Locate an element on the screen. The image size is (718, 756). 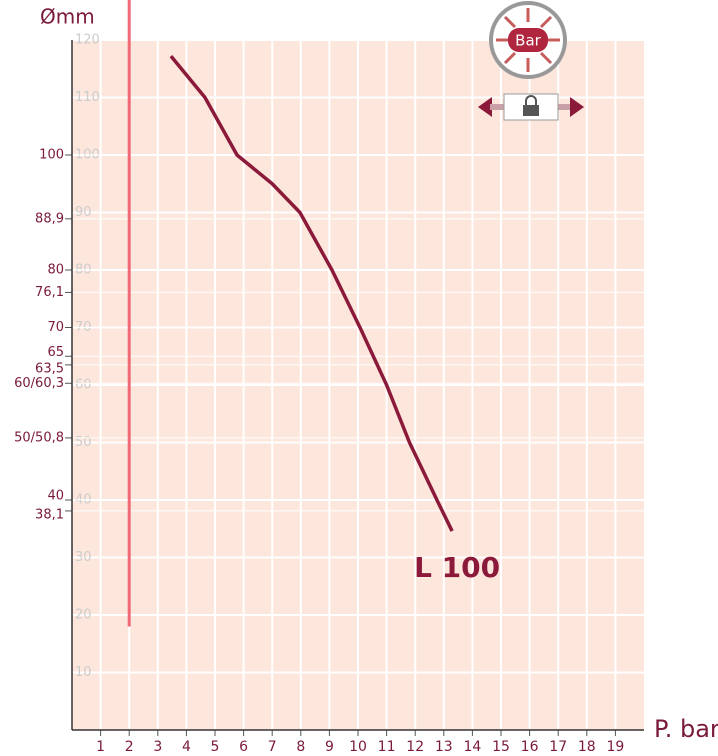
x-tick-label: 10 is located at coordinates (358, 747).